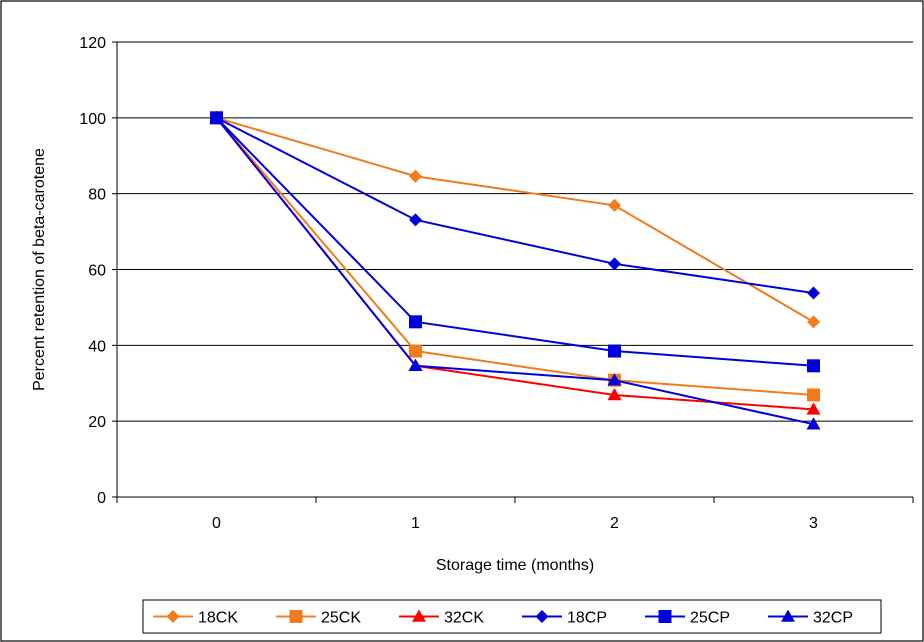  Describe the element at coordinates (441, 618) in the screenshot. I see `legend-item: 32CK` at that location.